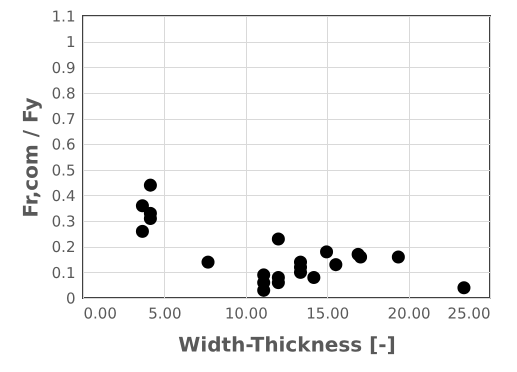 The height and width of the screenshot is (372, 517). I want to click on x-tick-label: 15.00, so click(328, 313).